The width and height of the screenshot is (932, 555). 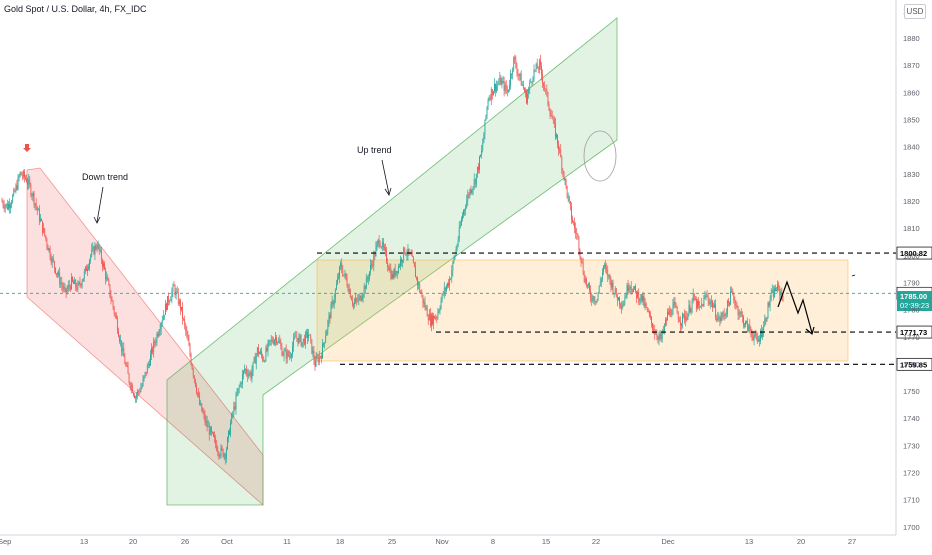 I want to click on currency-label: USD, so click(x=915, y=11).